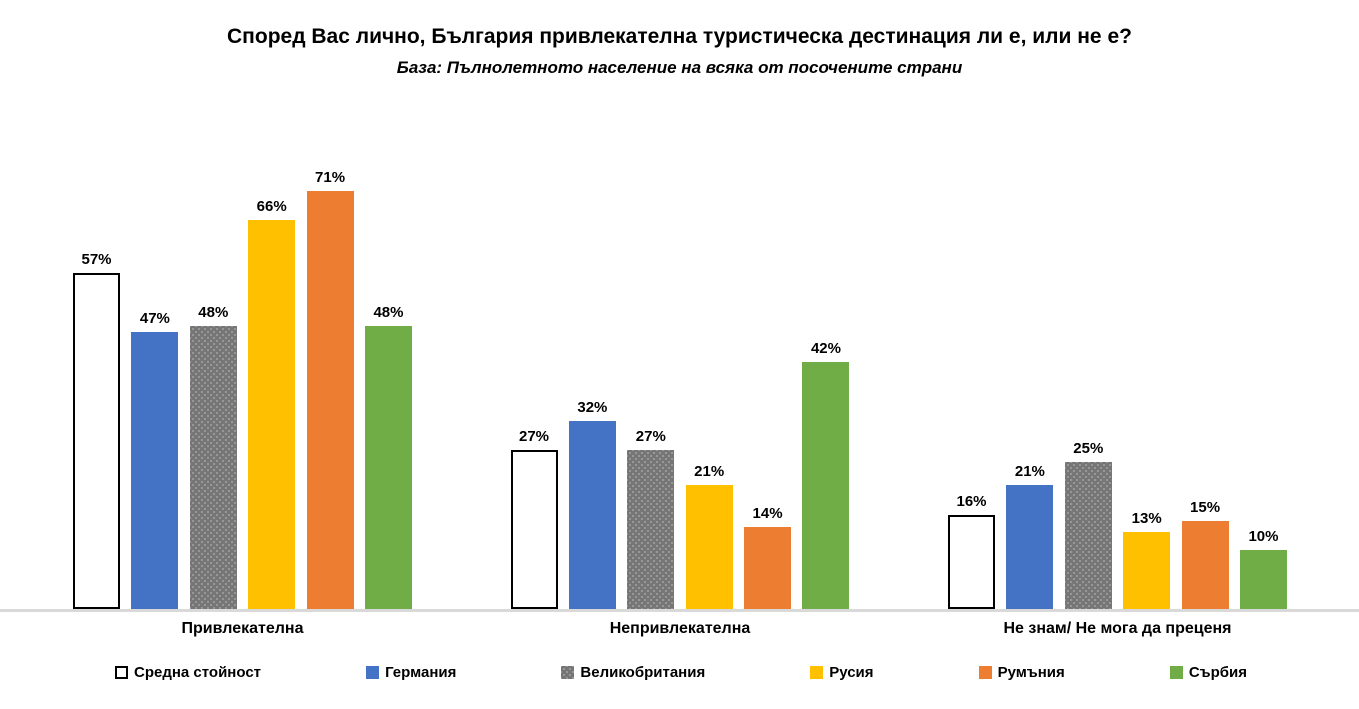  I want to click on legend-item-румъния: Румъния, so click(1021, 672).